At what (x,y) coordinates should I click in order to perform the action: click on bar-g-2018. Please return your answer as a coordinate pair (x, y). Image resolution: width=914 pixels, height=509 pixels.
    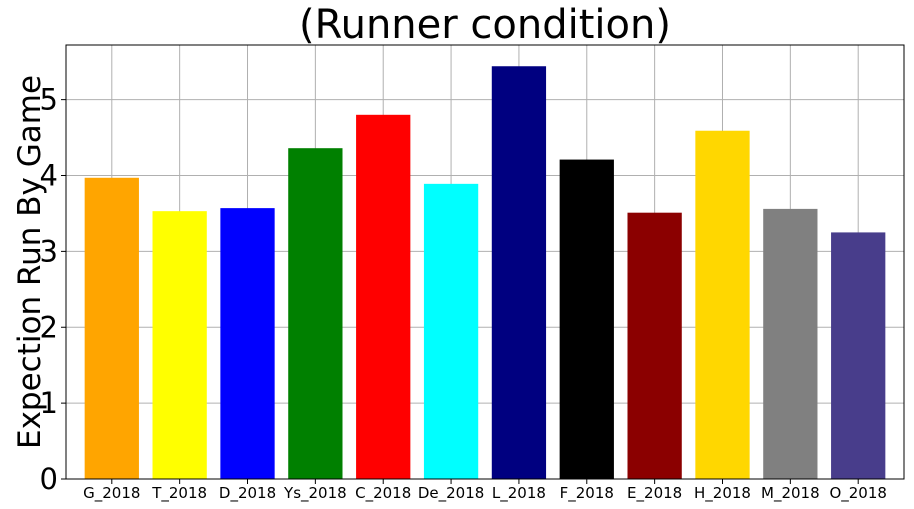
    Looking at the image, I should click on (111, 328).